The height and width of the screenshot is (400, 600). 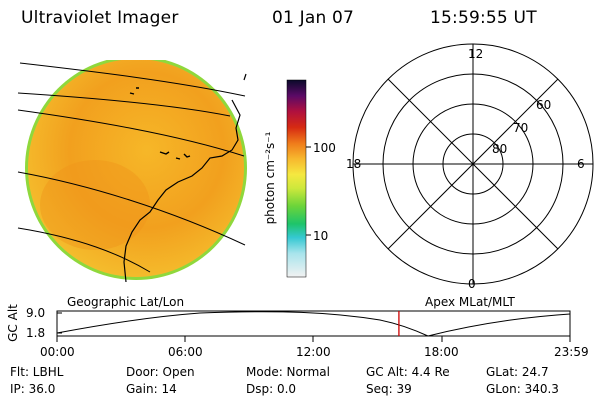 I want to click on polar-diagonal, so click(x=473, y=164).